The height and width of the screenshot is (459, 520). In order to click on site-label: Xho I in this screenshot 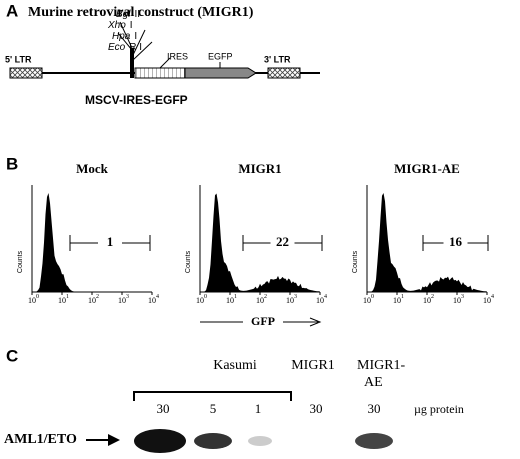, I will do `click(120, 25)`.